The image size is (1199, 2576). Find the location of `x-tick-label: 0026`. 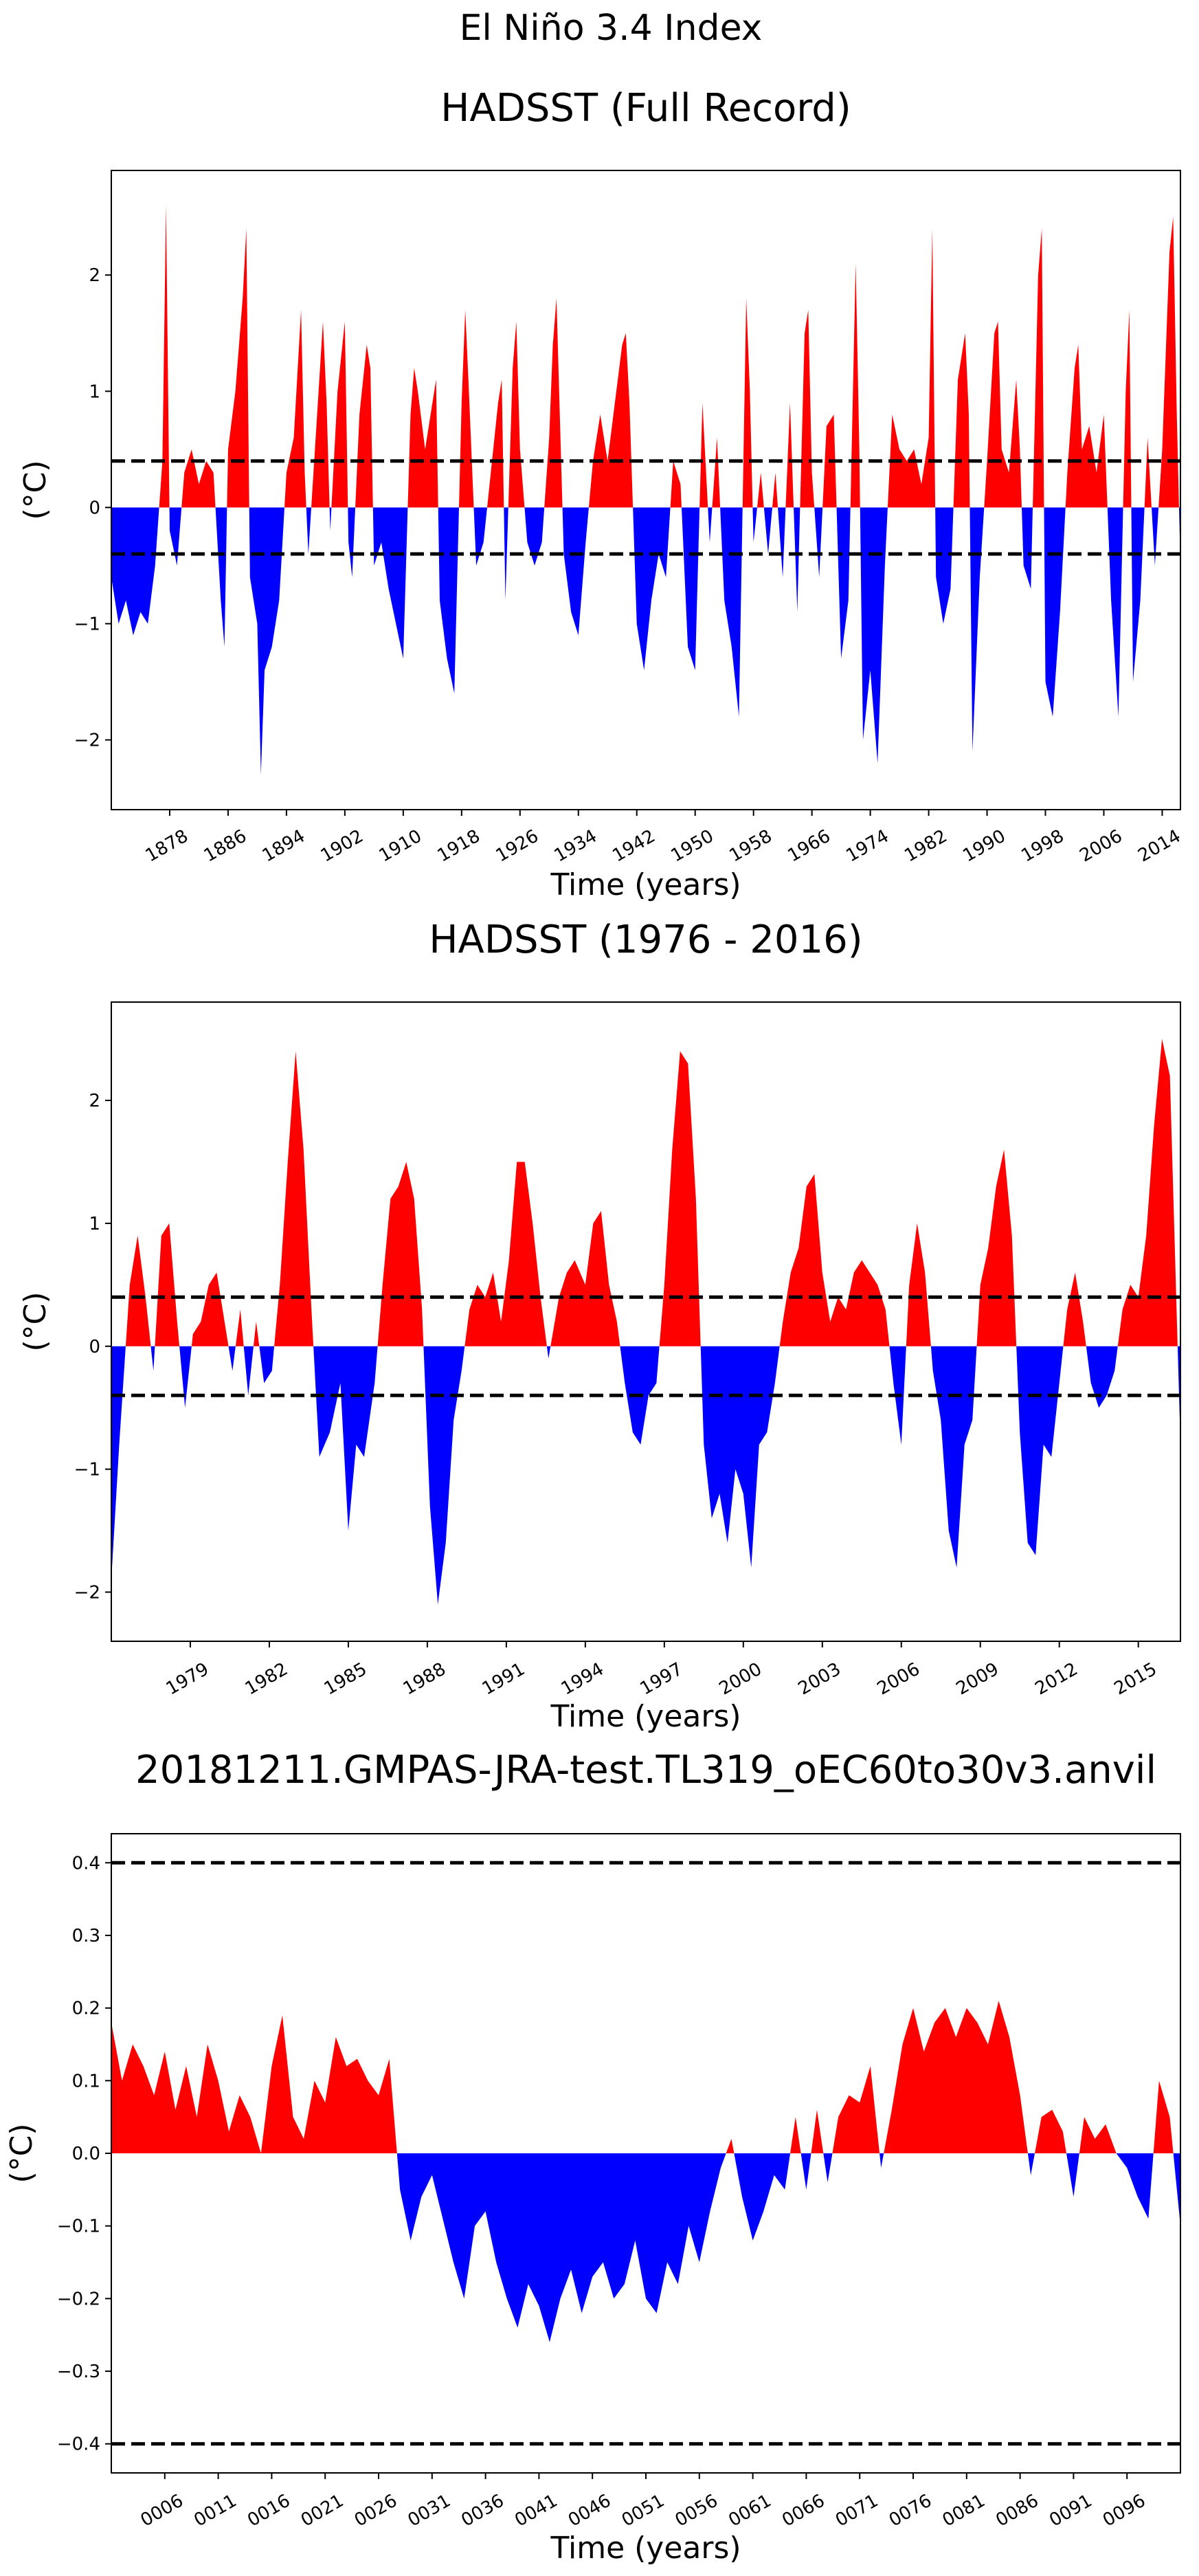

x-tick-label: 0026 is located at coordinates (376, 2511).